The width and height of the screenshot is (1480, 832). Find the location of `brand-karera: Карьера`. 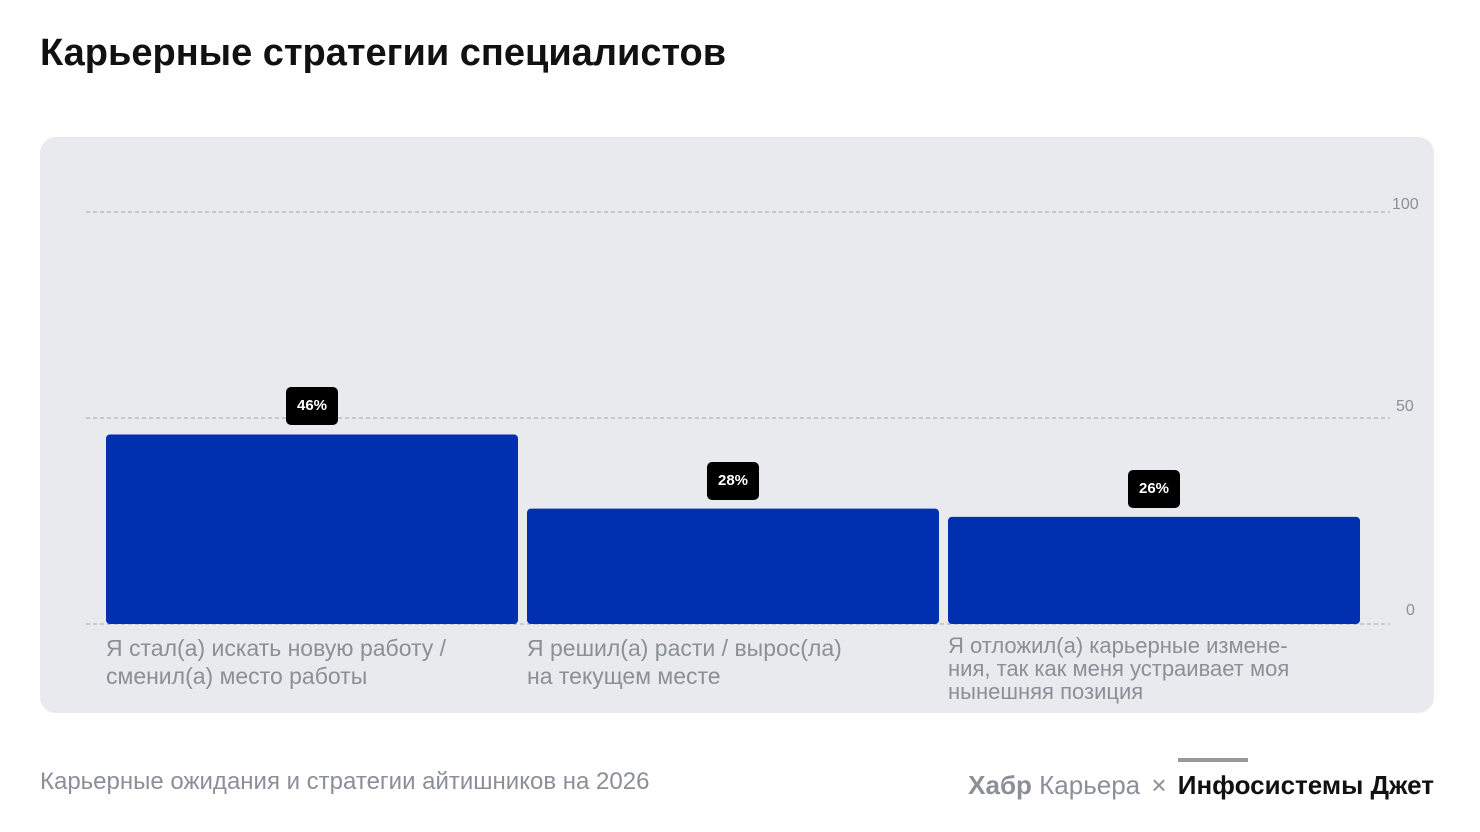

brand-karera: Карьера is located at coordinates (1090, 785).